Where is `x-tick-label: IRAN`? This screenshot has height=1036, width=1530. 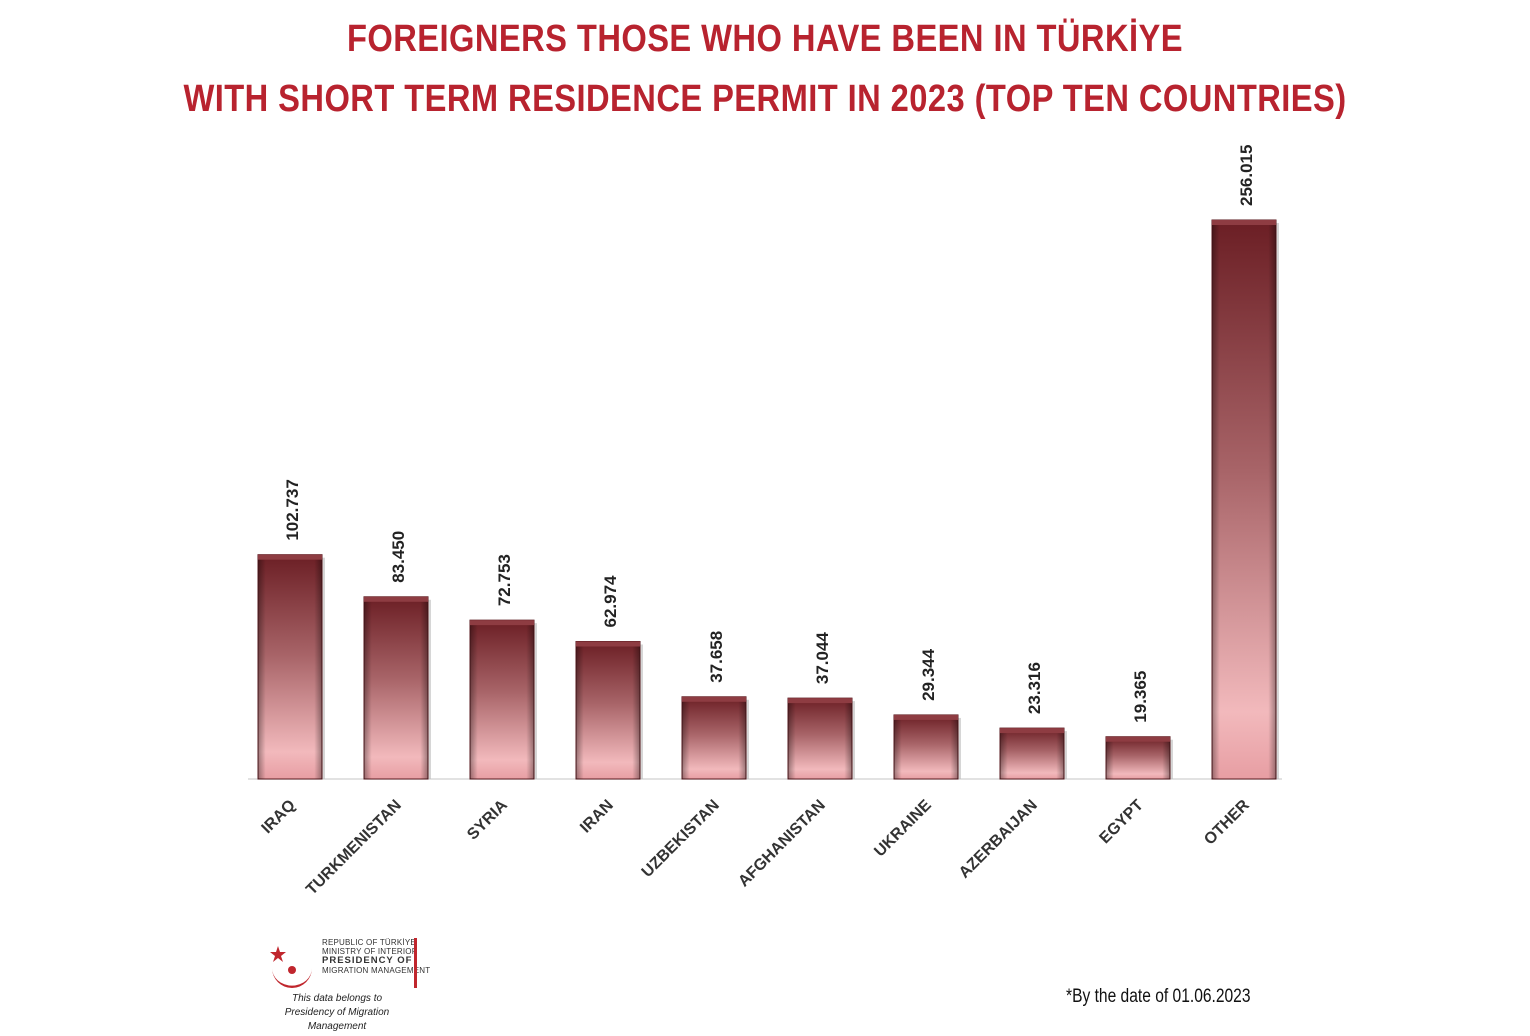 x-tick-label: IRAN is located at coordinates (597, 817).